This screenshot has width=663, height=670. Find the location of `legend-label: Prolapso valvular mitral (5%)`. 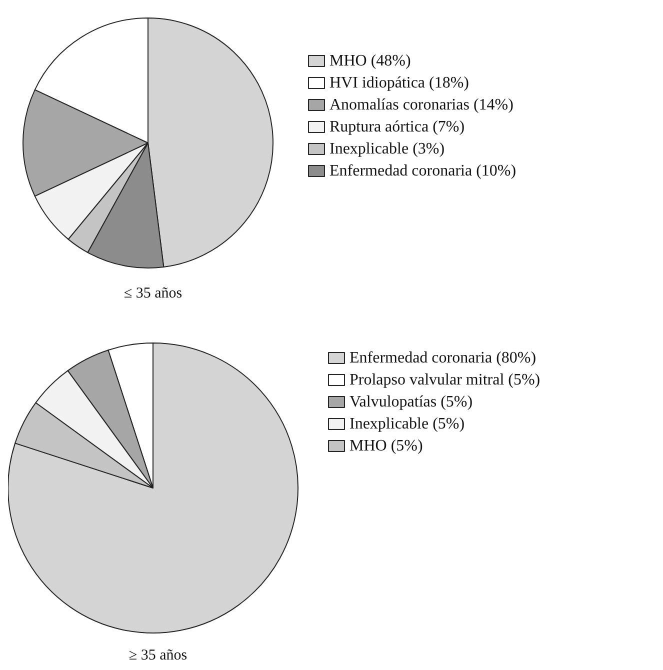

legend-label: Prolapso valvular mitral (5%) is located at coordinates (445, 380).